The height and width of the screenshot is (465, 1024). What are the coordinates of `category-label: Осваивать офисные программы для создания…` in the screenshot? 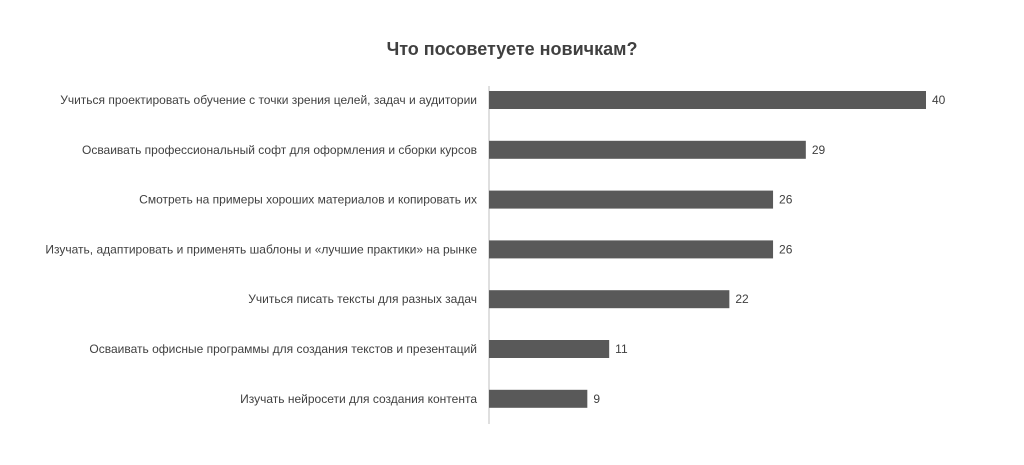 It's located at (283, 349).